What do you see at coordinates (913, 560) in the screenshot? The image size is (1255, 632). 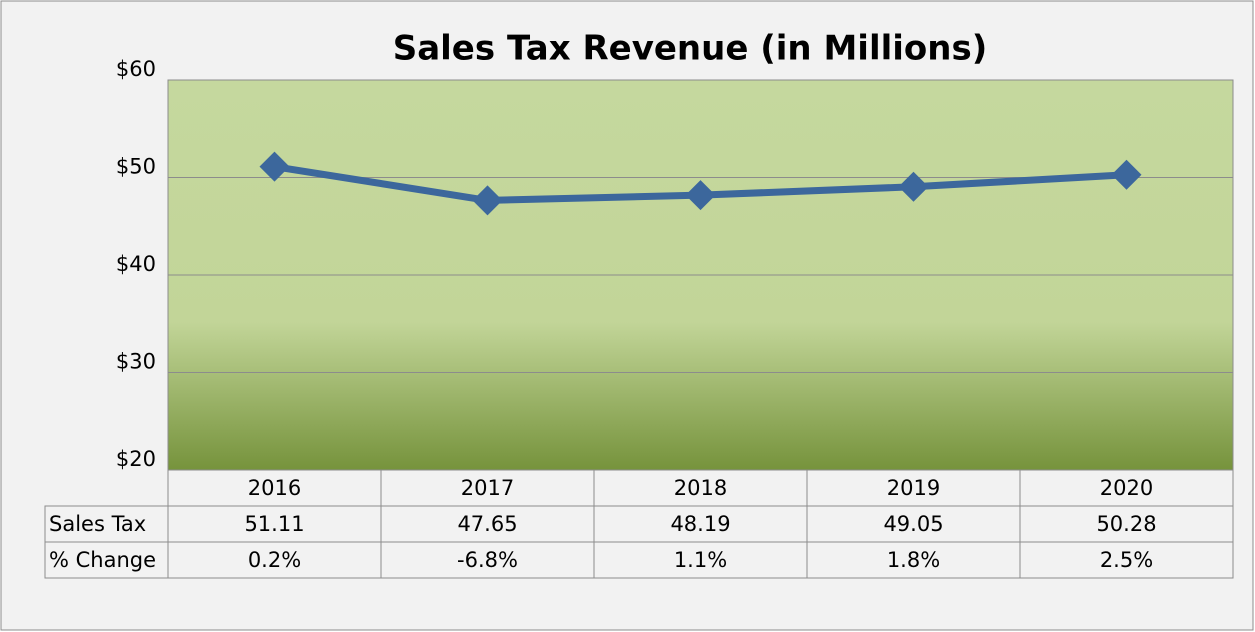 I see `table-value: 1.8%` at bounding box center [913, 560].